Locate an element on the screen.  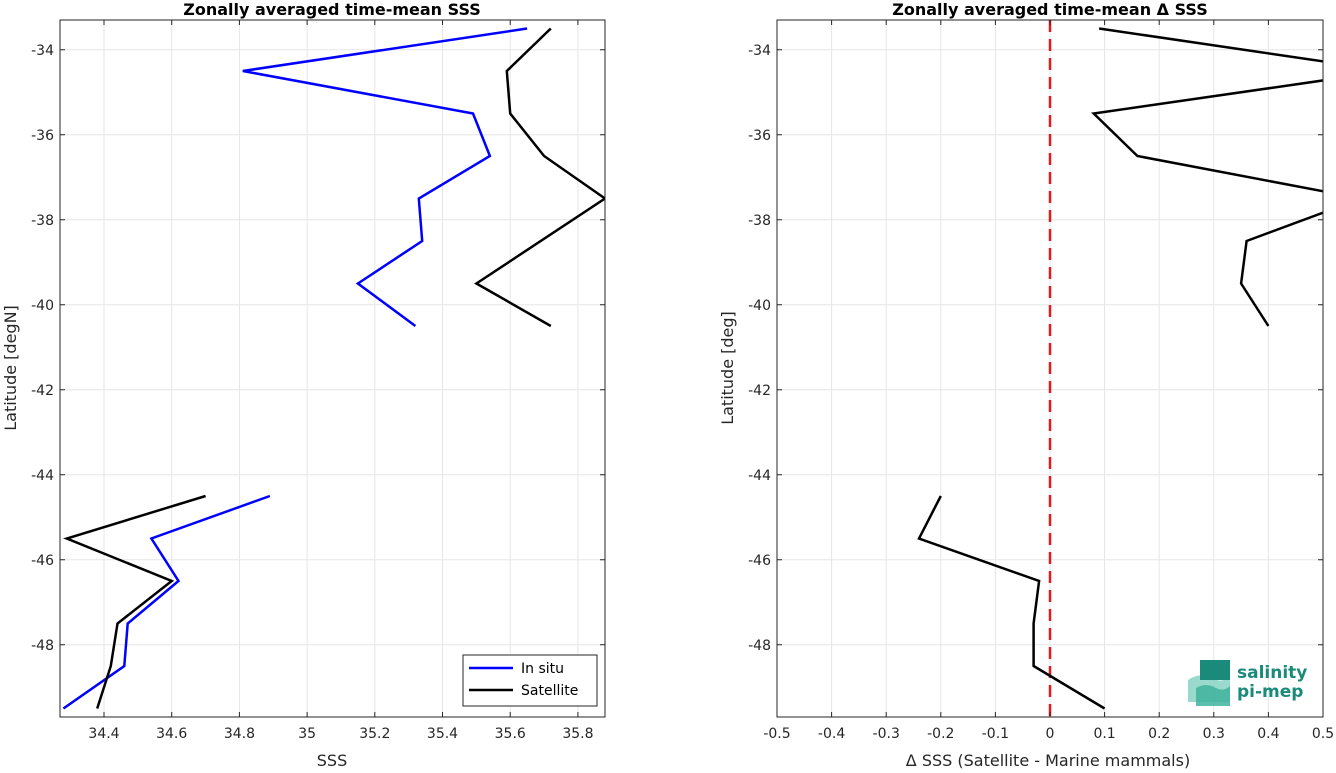
x-tick-label: 0 is located at coordinates (1050, 734).